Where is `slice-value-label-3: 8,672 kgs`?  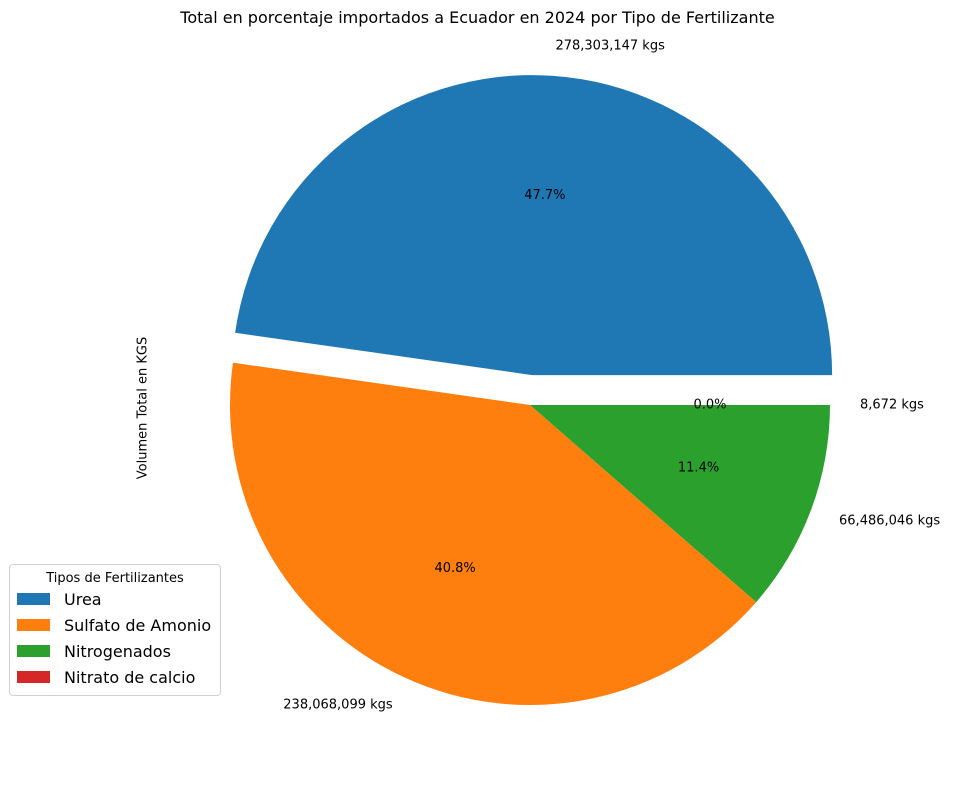 slice-value-label-3: 8,672 kgs is located at coordinates (892, 405).